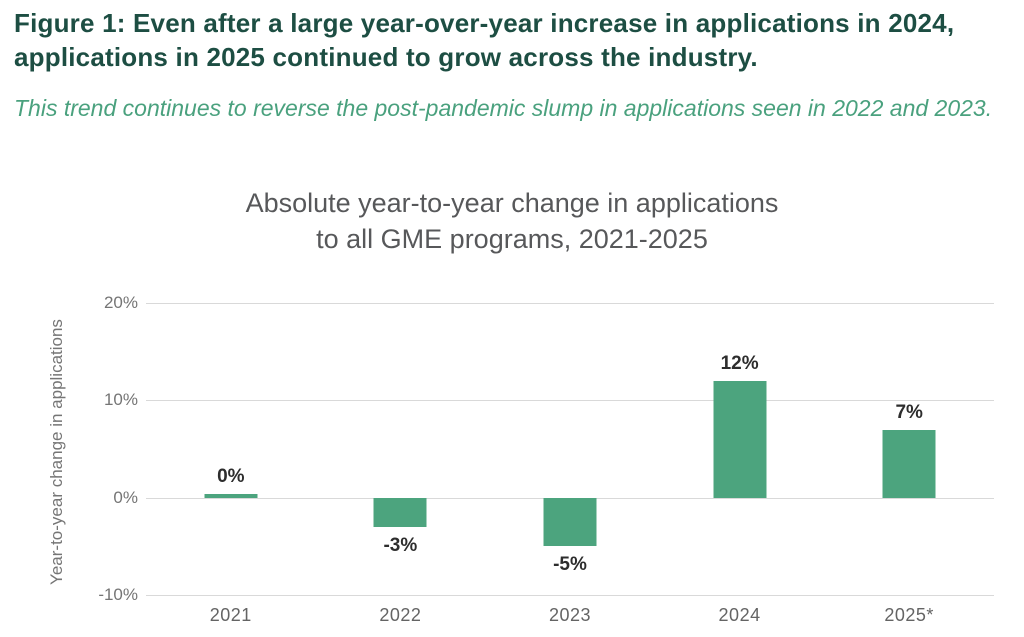 The height and width of the screenshot is (637, 1024). I want to click on x-label-2024: 2024, so click(739, 615).